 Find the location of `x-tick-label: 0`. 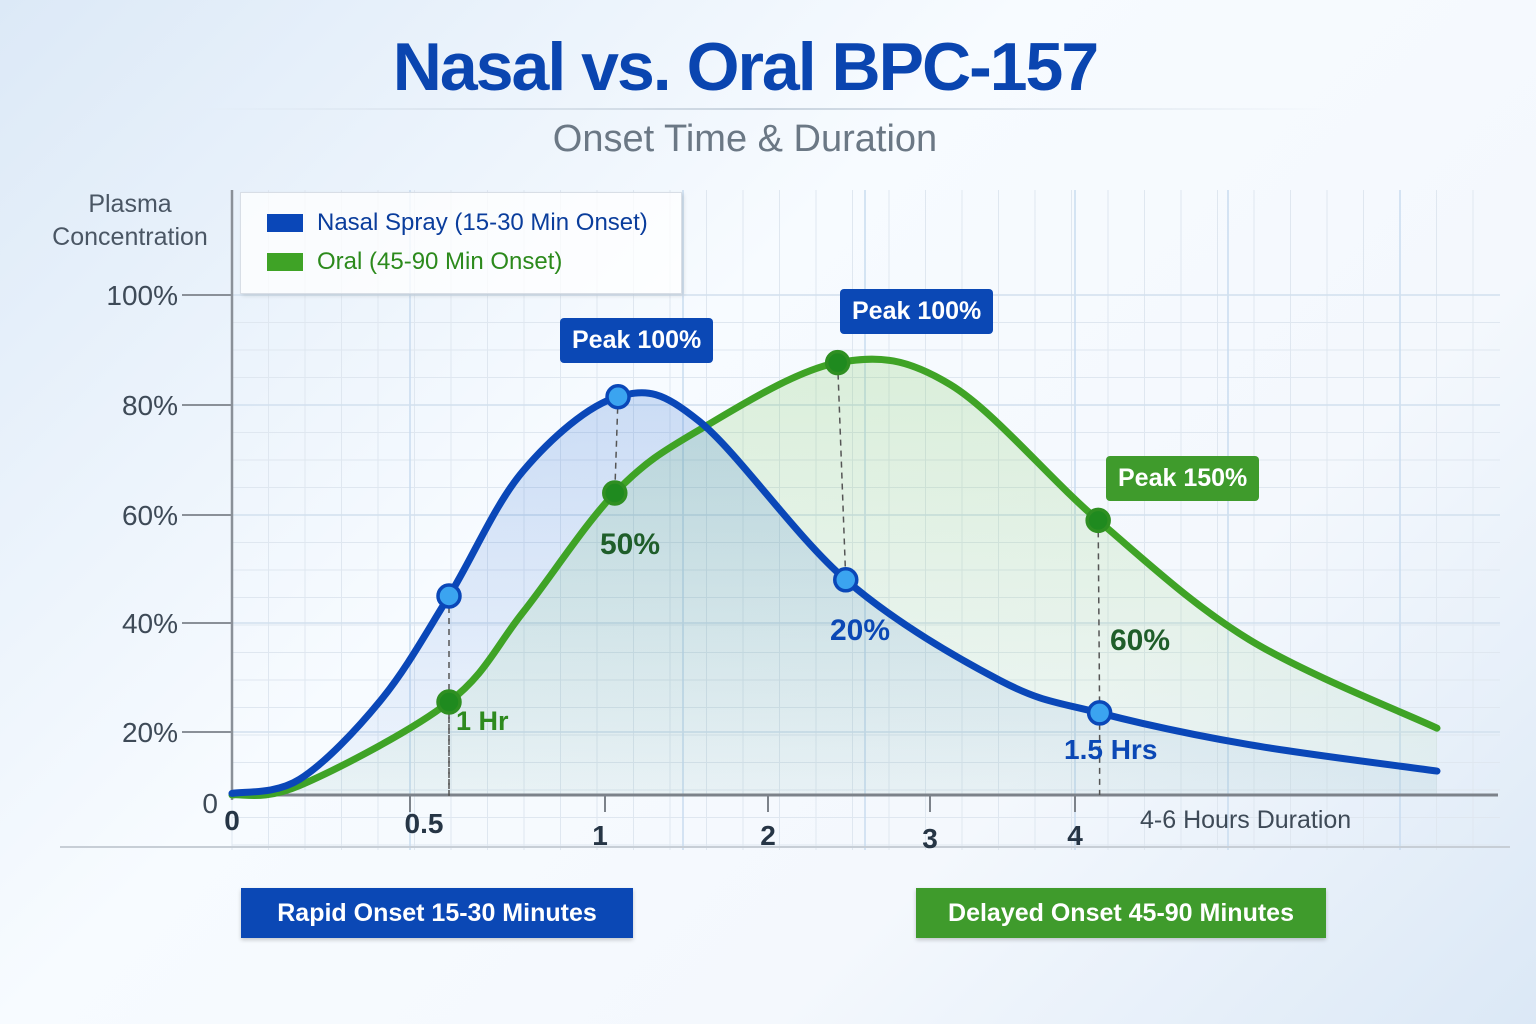

x-tick-label: 0 is located at coordinates (232, 820).